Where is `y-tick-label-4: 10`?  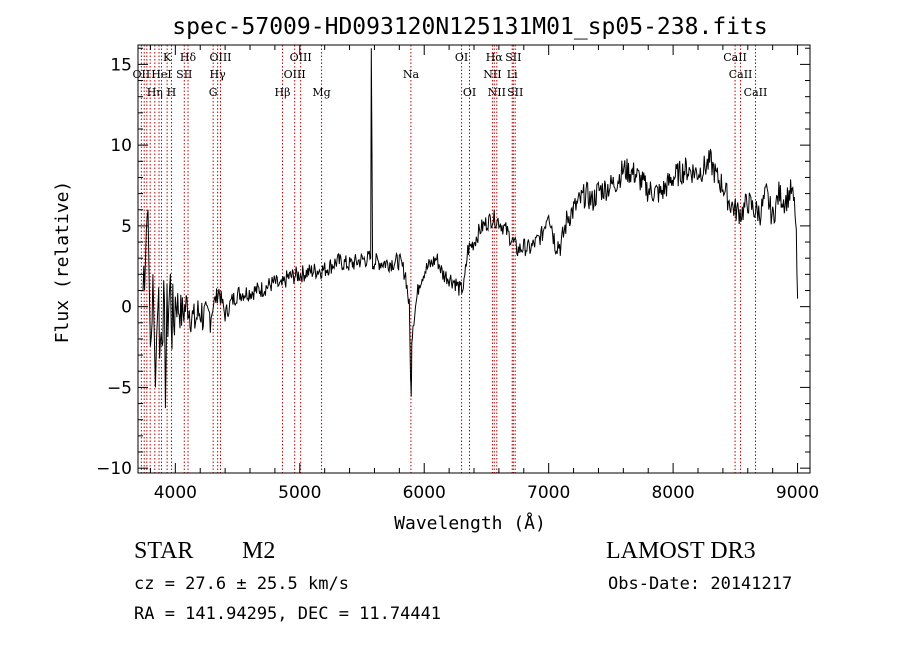
y-tick-label-4: 10 is located at coordinates (121, 146).